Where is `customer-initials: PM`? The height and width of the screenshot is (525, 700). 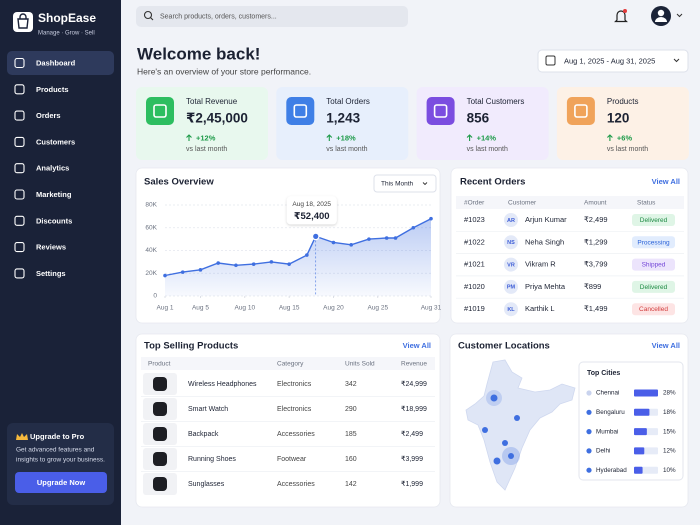 customer-initials: PM is located at coordinates (511, 288).